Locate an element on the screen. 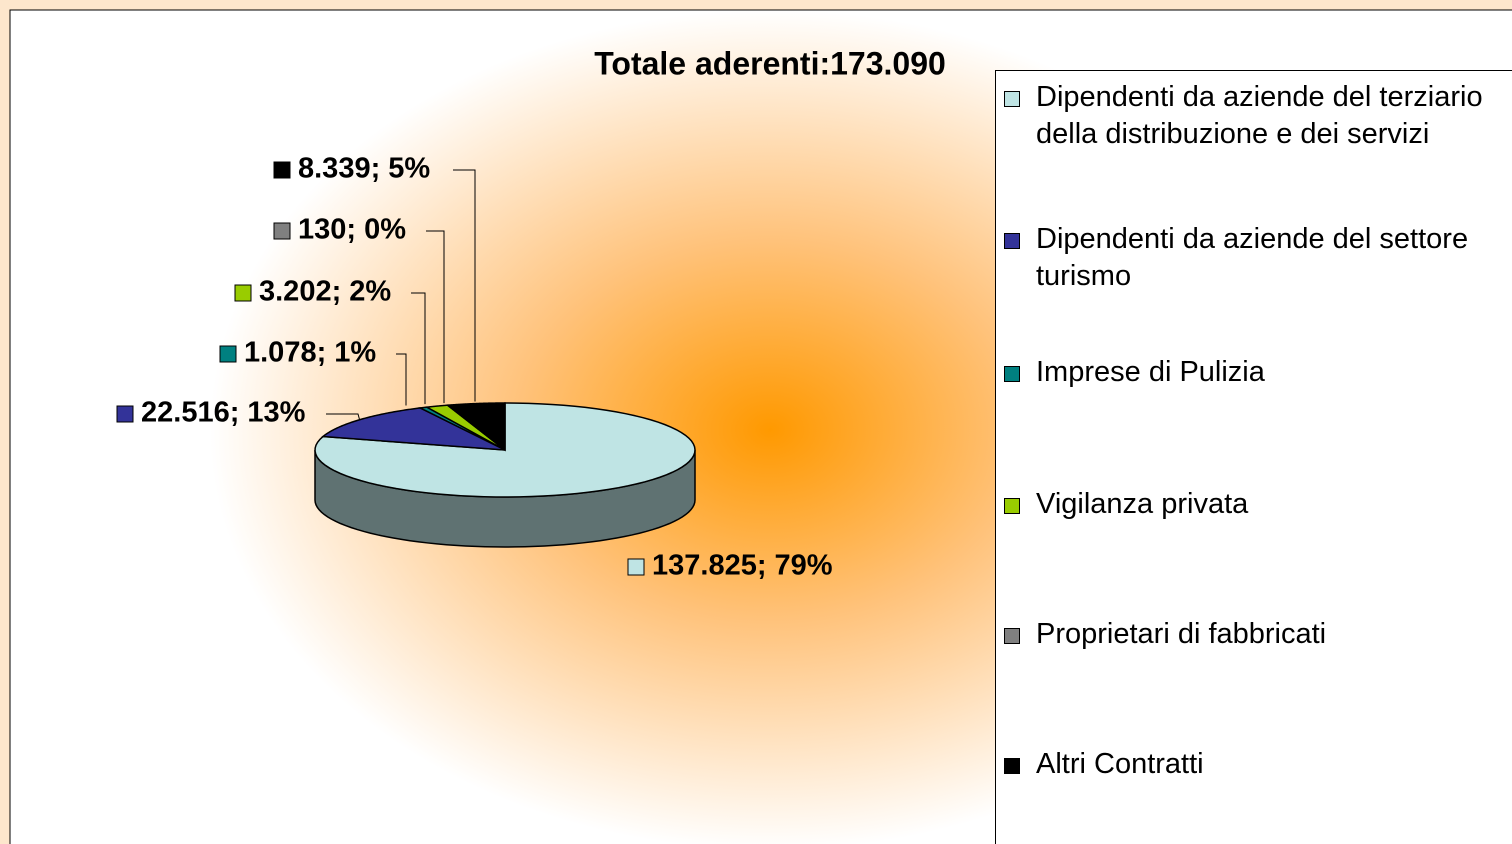  chart-title: Totale aderenti:173.090 is located at coordinates (770, 63).